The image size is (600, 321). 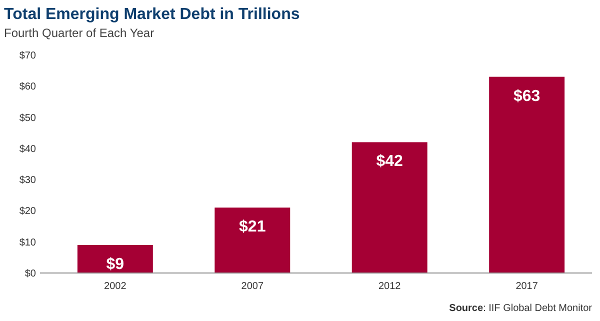 I want to click on y-tick-label: $10, so click(x=27, y=242).